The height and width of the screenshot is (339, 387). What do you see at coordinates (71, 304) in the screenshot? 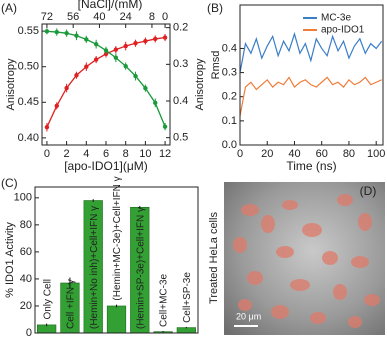
I see `bar-label: Cell +IFN γ` at bounding box center [71, 304].